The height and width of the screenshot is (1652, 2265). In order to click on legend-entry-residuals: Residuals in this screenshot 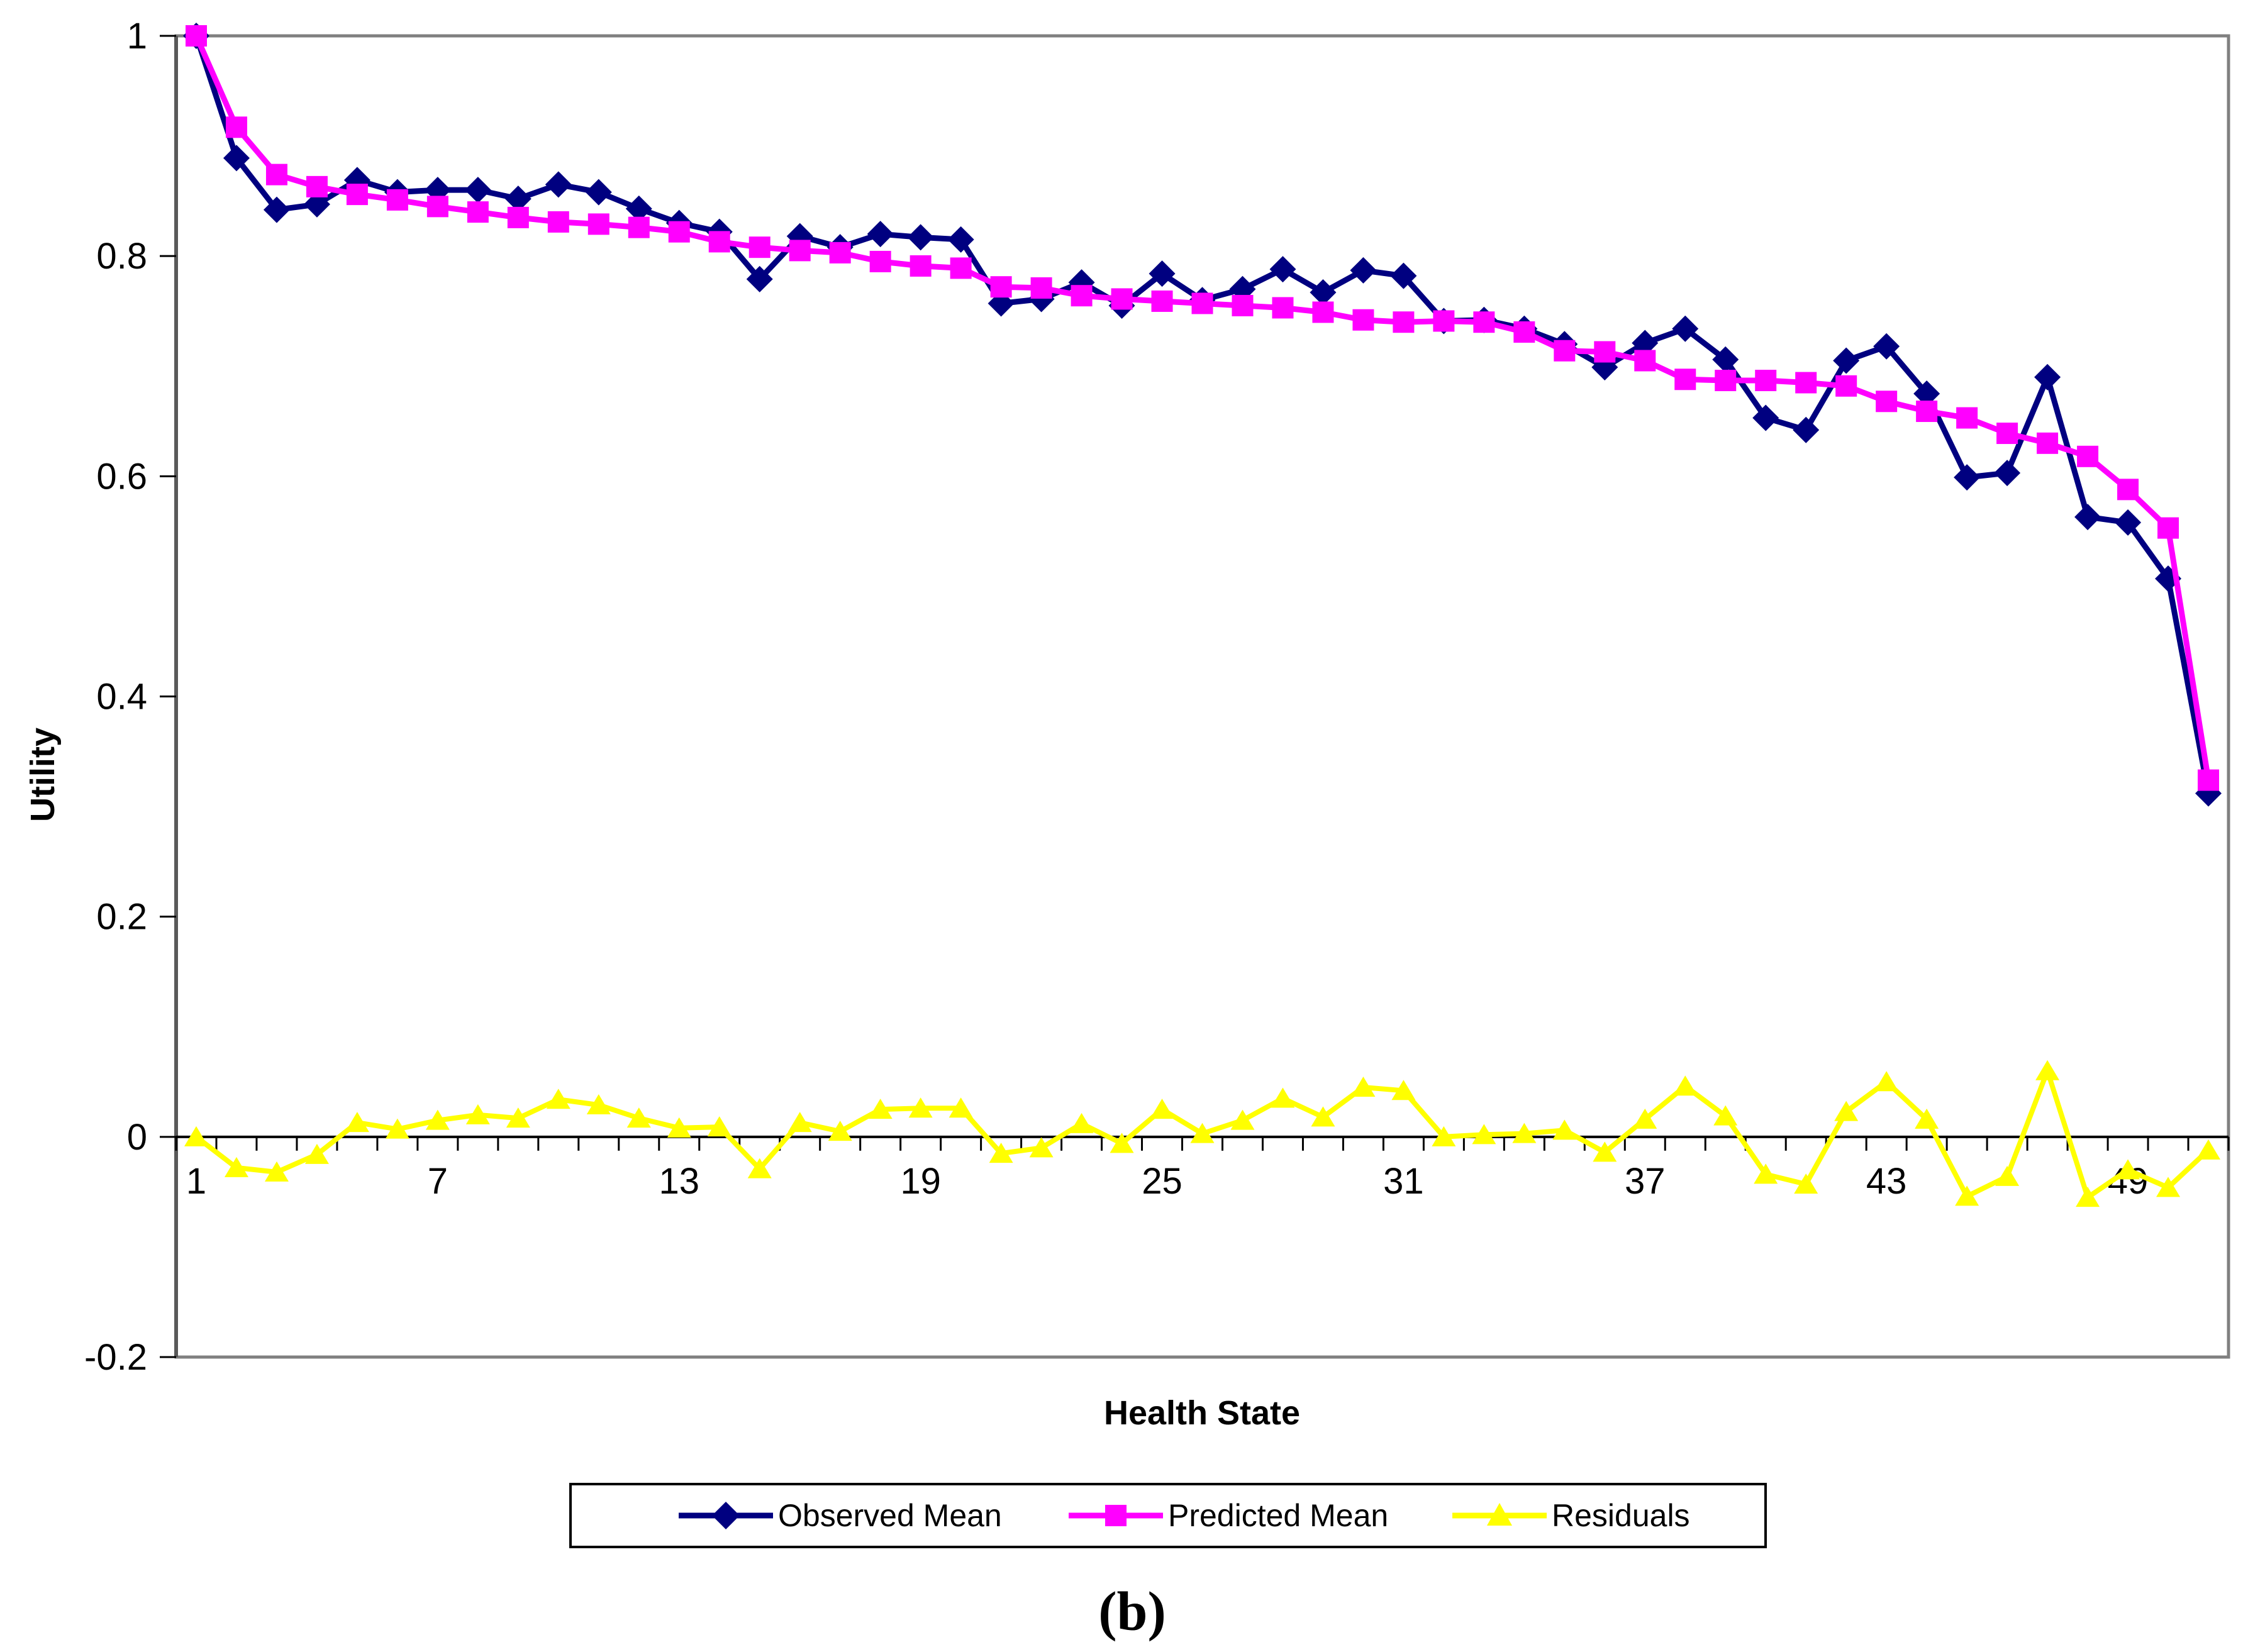, I will do `click(1571, 1515)`.